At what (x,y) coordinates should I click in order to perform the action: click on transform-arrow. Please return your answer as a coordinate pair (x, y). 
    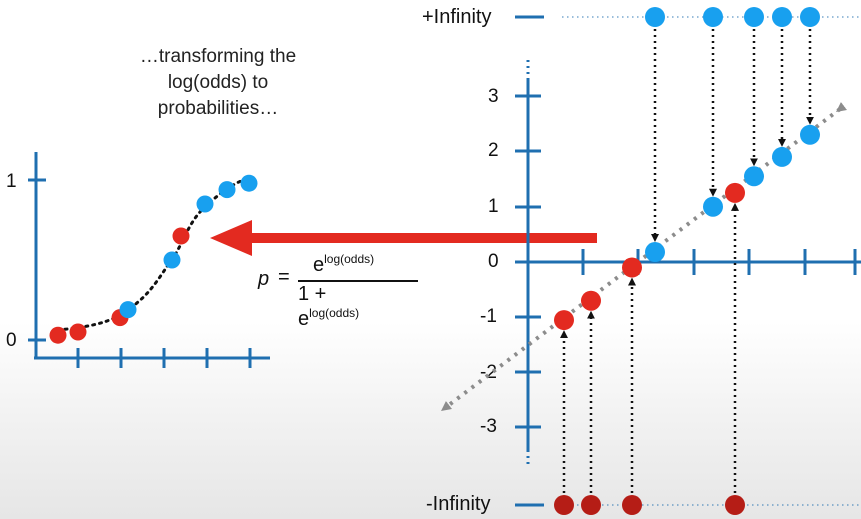
    Looking at the image, I should click on (403, 238).